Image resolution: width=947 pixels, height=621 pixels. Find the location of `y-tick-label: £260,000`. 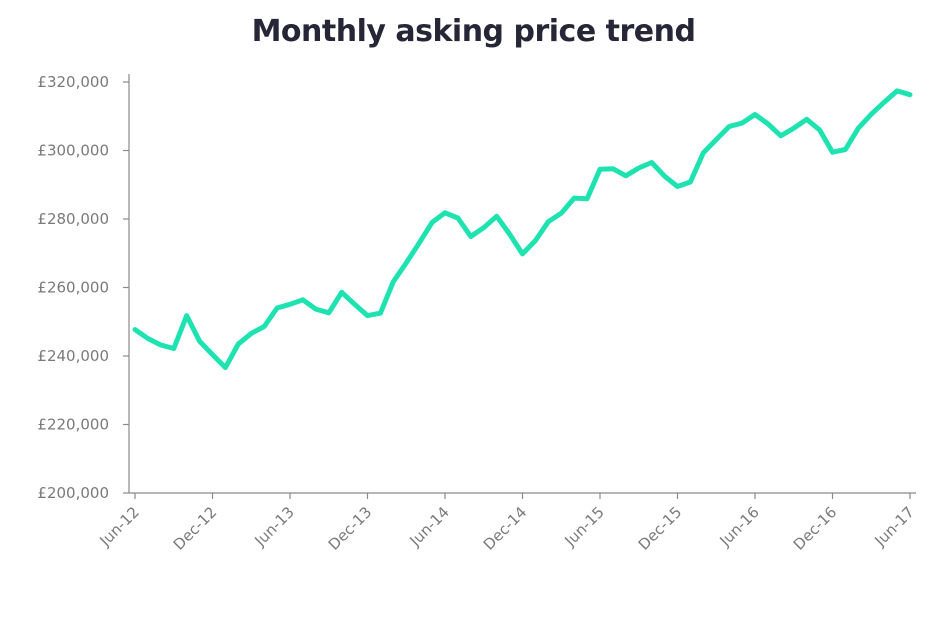

y-tick-label: £260,000 is located at coordinates (73, 288).